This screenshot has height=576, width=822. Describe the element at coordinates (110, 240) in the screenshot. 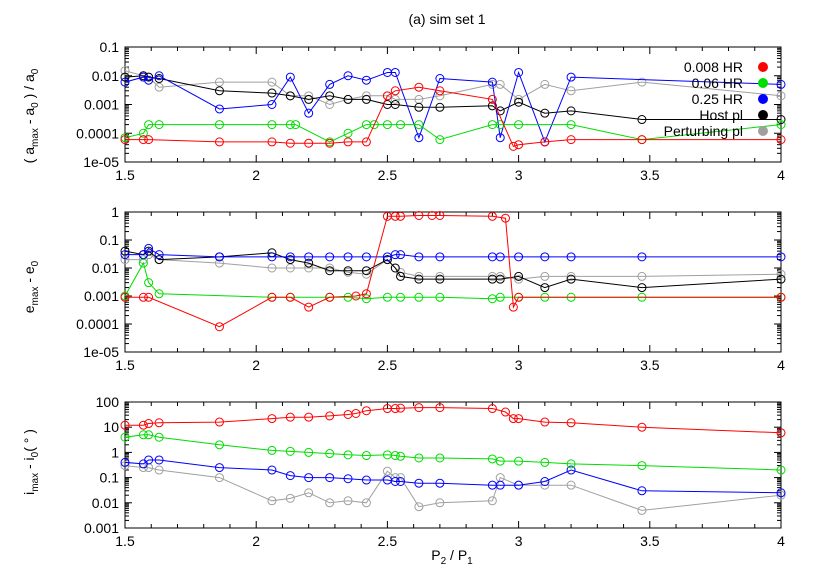

I see `y-tick-label: 0.1` at that location.